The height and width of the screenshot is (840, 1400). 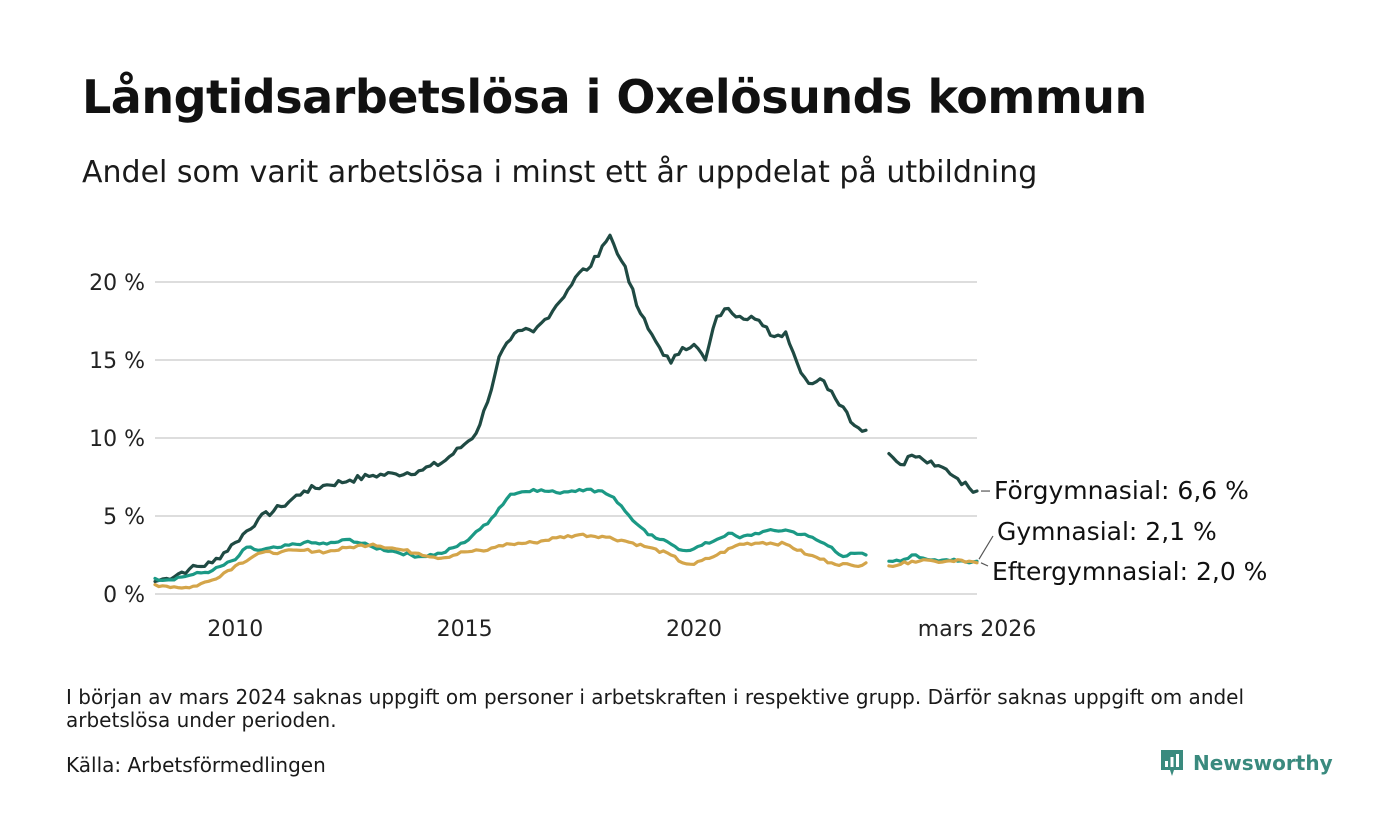 I want to click on chart-title: Långtidsarbetslösa i Oxelösunds kommun, so click(x=614, y=97).